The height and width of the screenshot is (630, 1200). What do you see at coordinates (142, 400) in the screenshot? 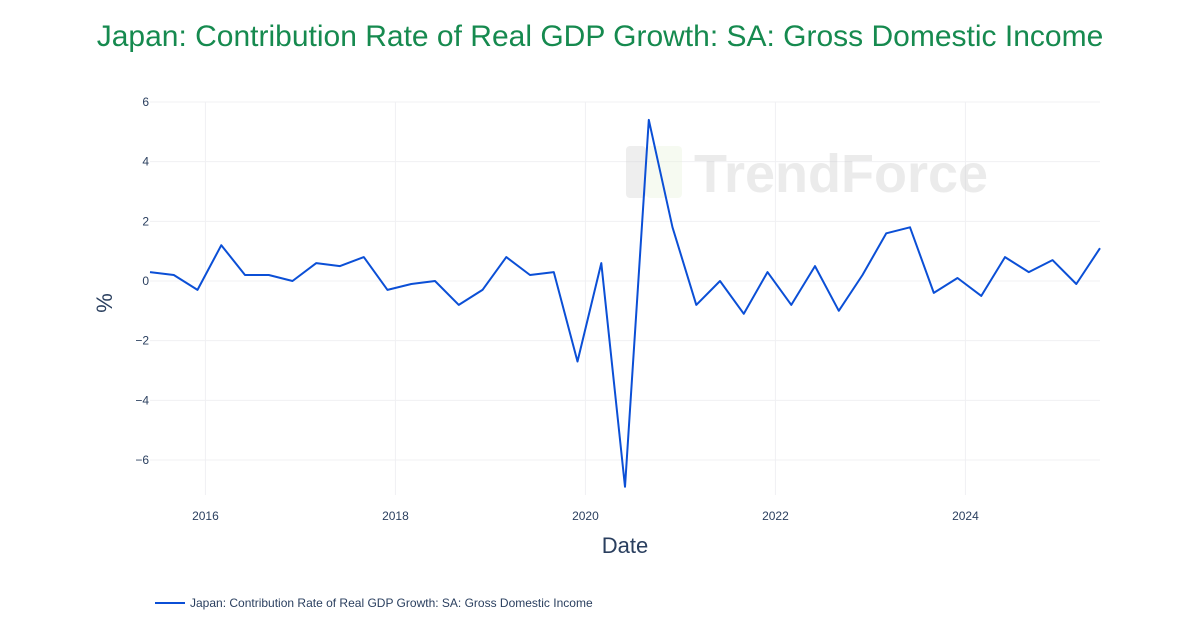
I see `y-tick-label: −4` at bounding box center [142, 400].